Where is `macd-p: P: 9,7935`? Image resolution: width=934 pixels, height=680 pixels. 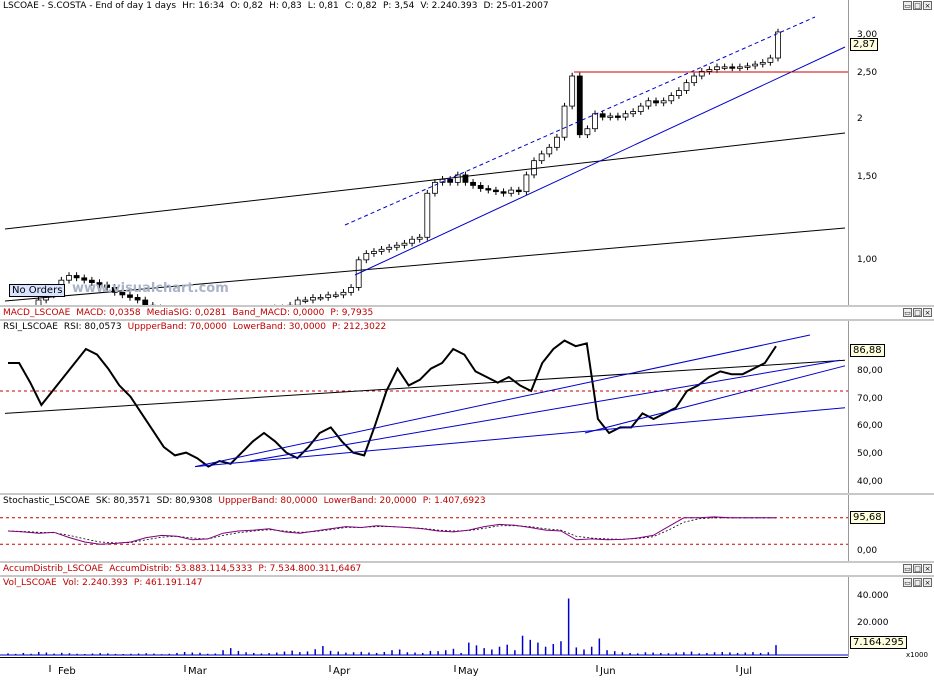
macd-p: P: 9,7935 is located at coordinates (352, 313).